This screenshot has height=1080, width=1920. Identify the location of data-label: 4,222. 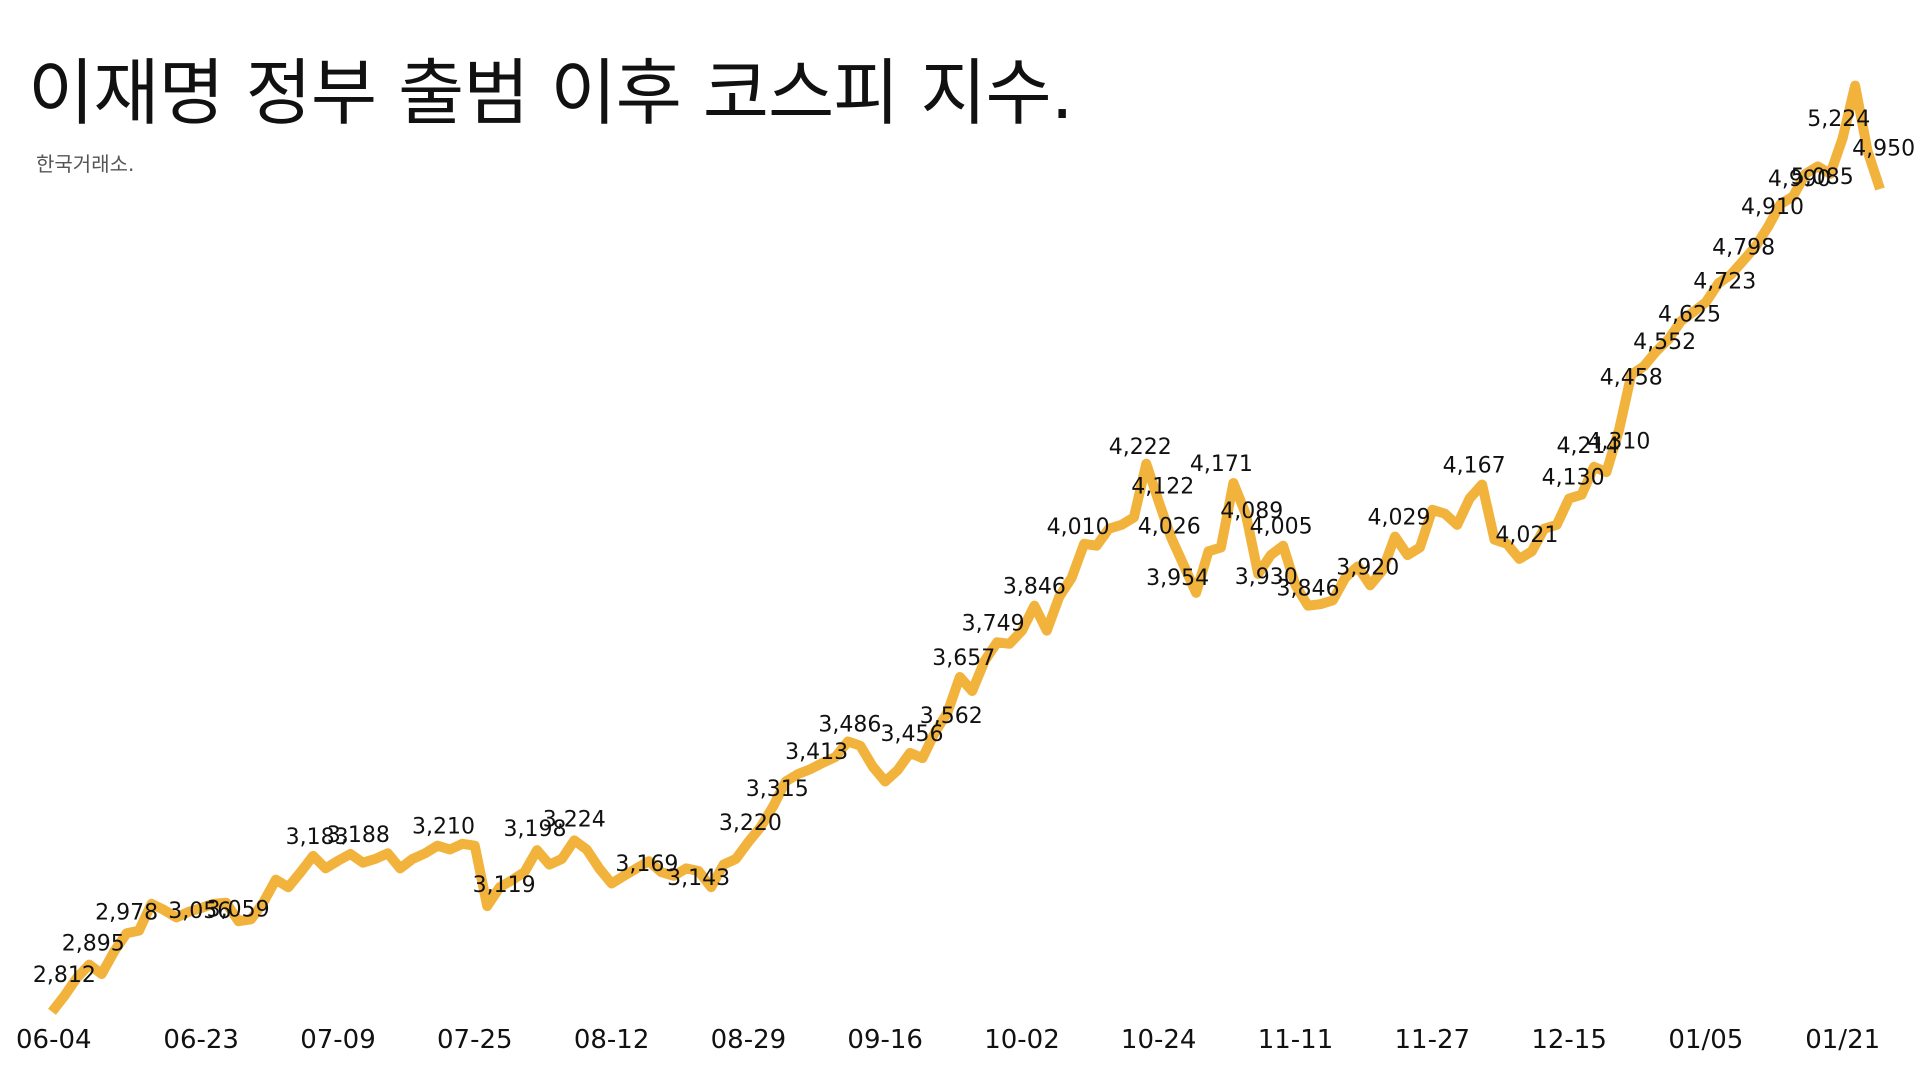
(1140, 447).